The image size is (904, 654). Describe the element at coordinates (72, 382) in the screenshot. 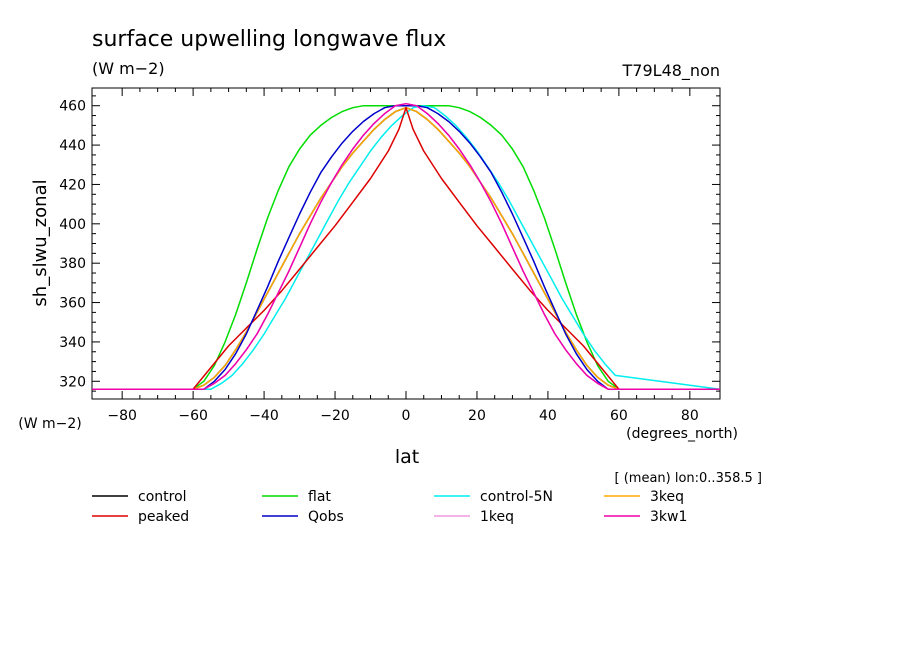

I see `y-tick-label: 320` at that location.